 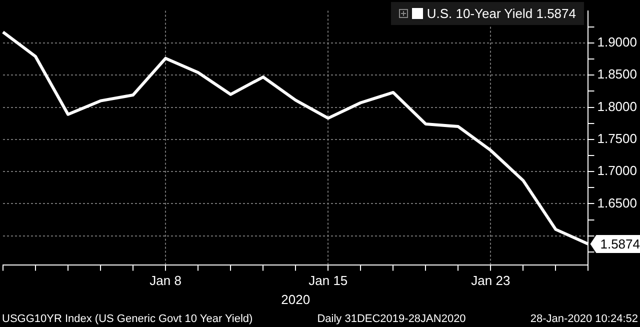 What do you see at coordinates (617, 106) in the screenshot?
I see `y-tick-label: 1.8000` at bounding box center [617, 106].